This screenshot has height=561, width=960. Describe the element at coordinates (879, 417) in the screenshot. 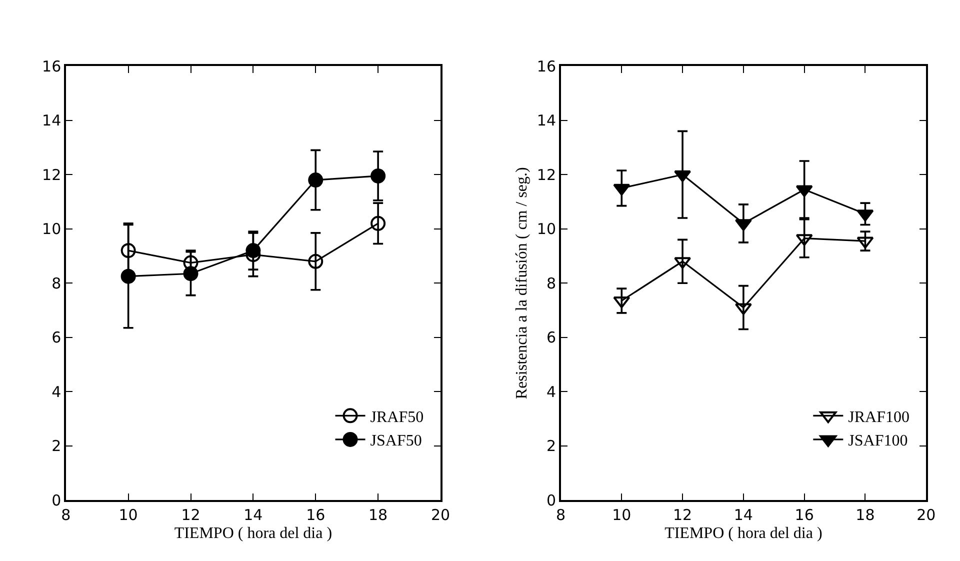

I see `legend-label: JRAF100` at that location.